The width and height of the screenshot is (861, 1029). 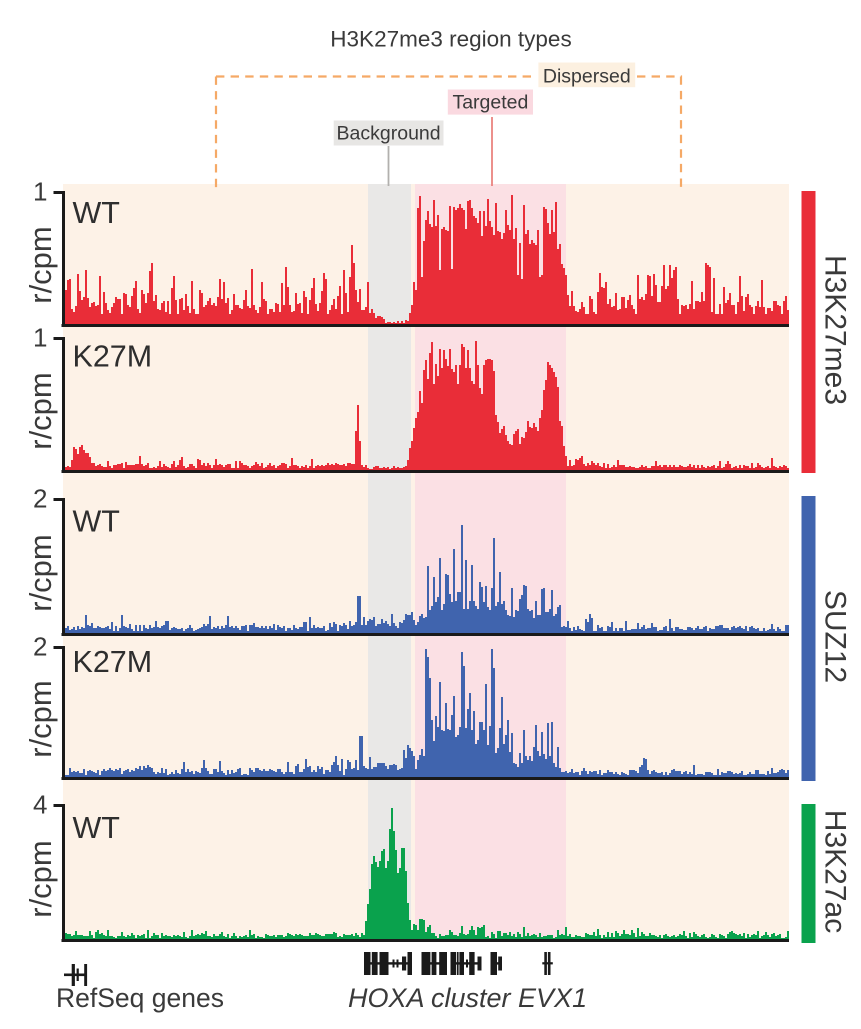 What do you see at coordinates (450, 39) in the screenshot?
I see `svg-text: H3K27me3 region types` at bounding box center [450, 39].